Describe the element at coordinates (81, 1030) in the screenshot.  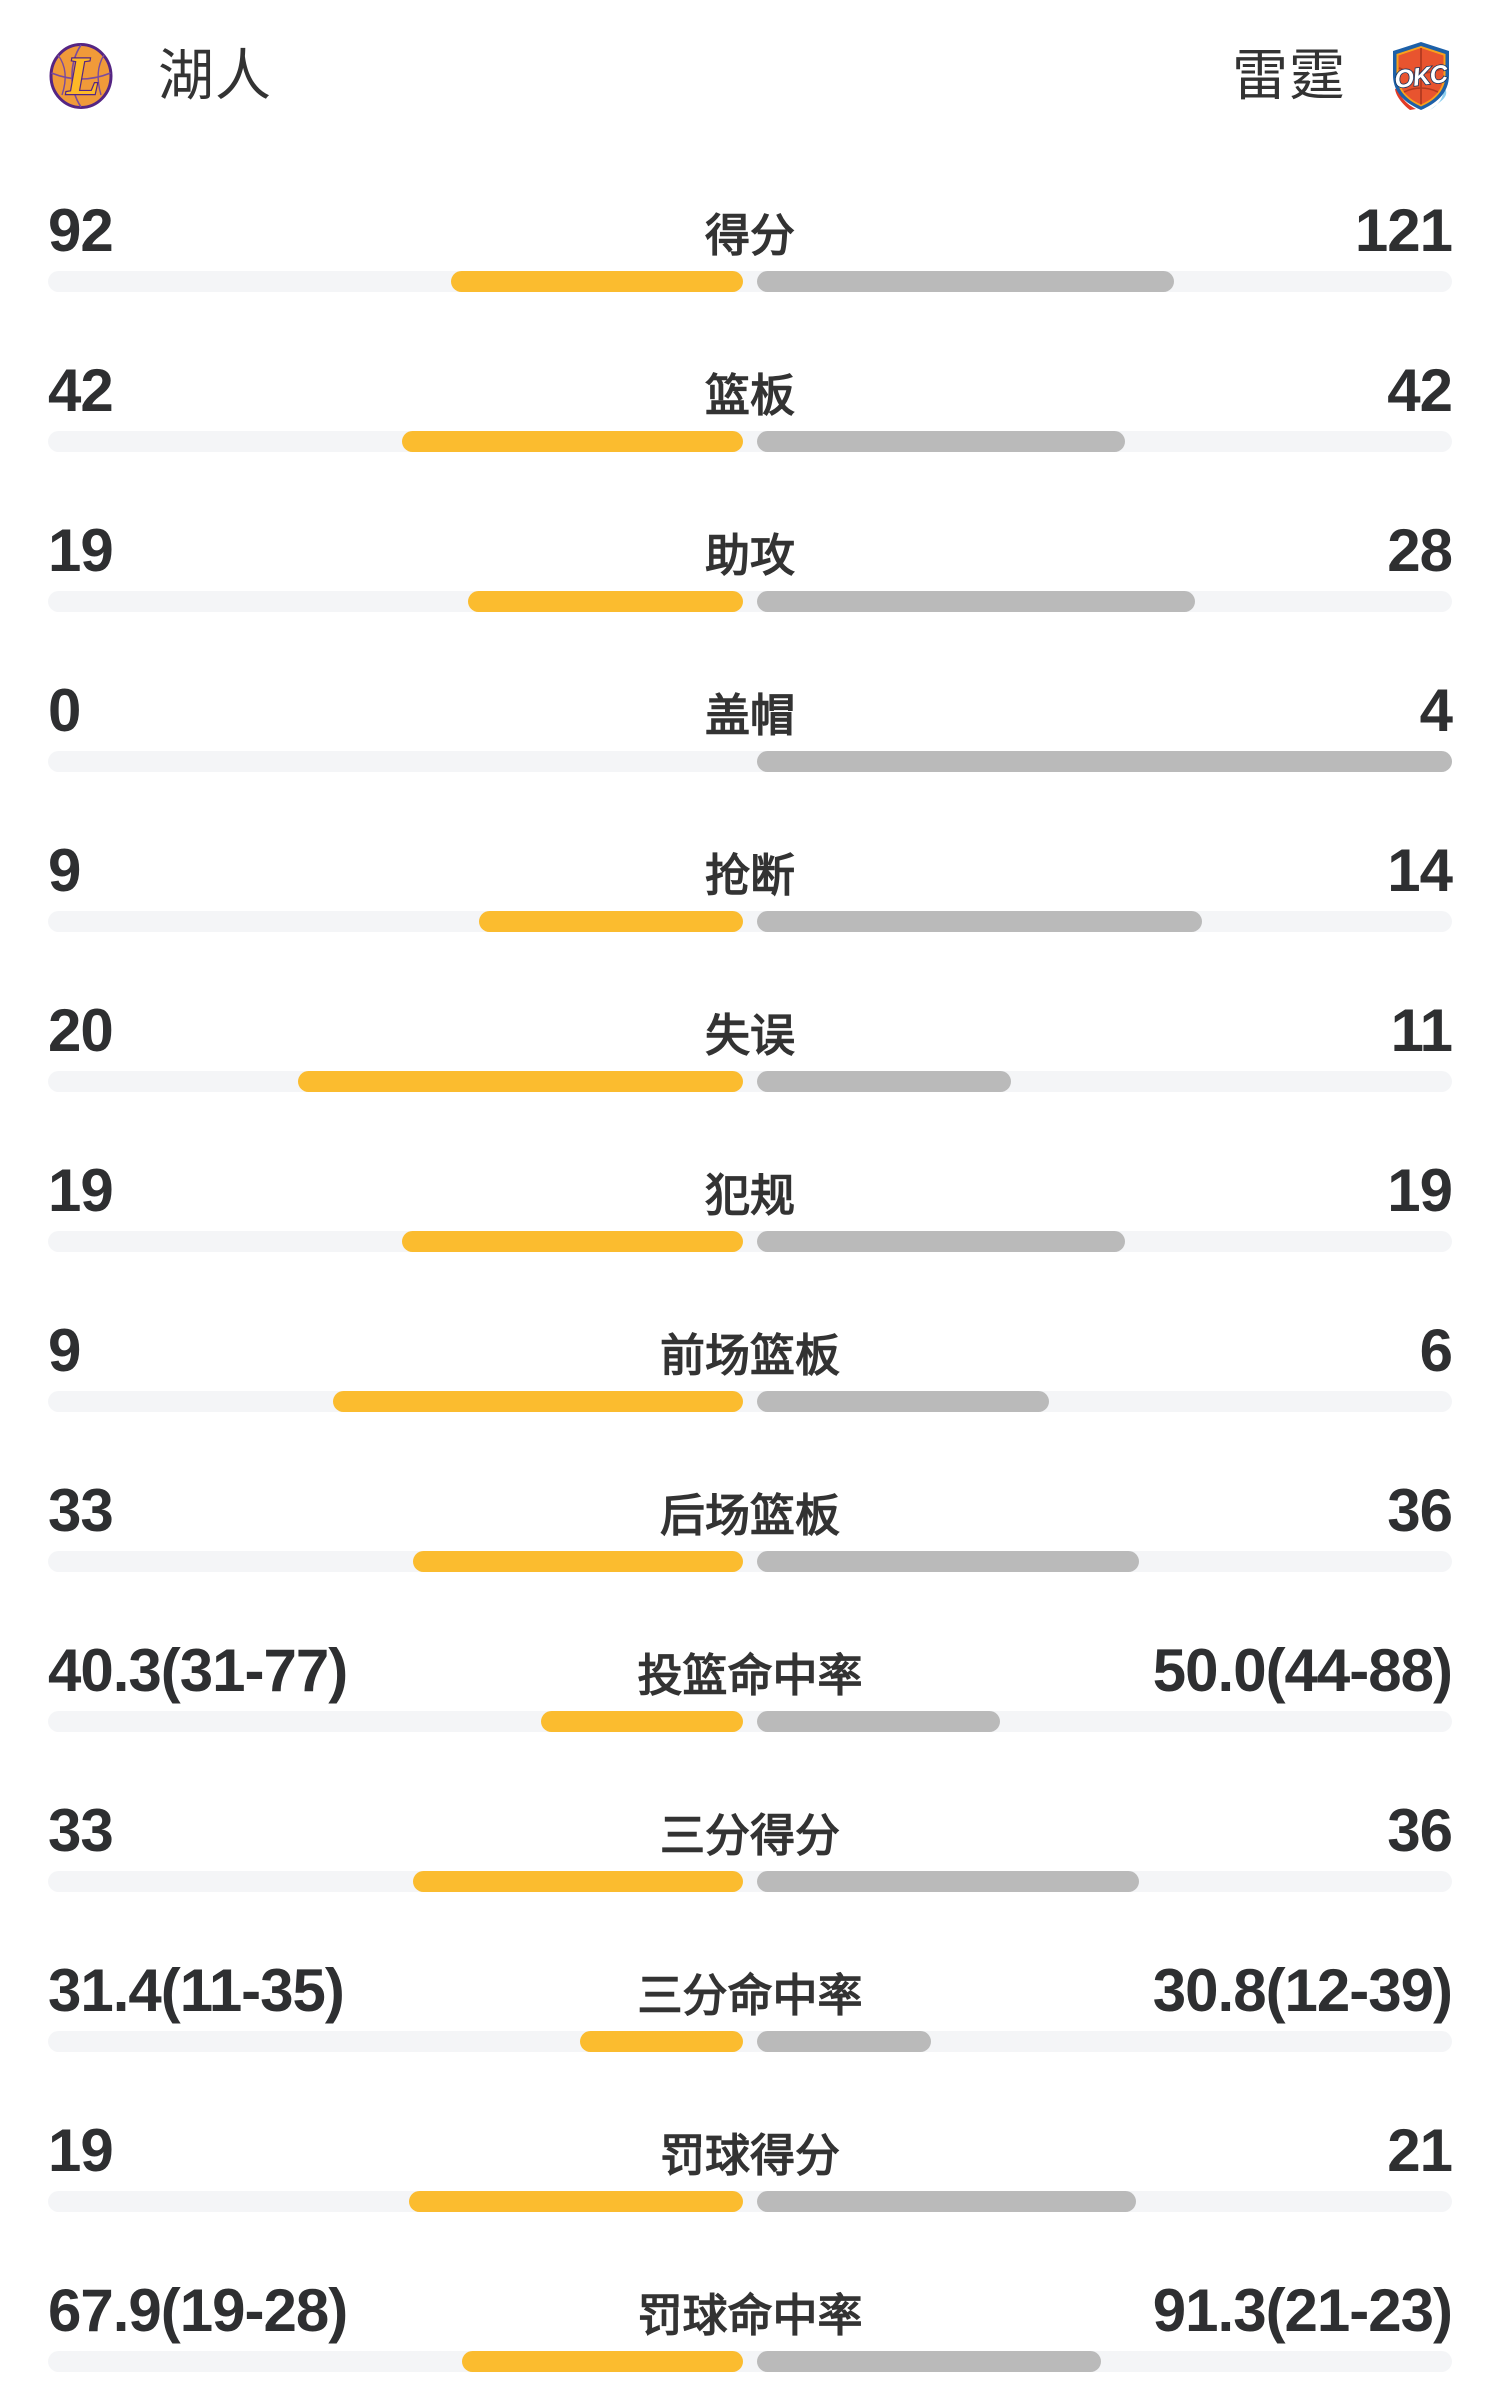
I see `home-value: 20` at that location.